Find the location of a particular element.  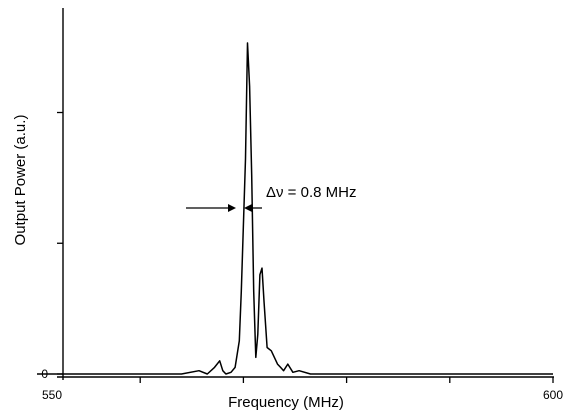

x-axis-label: Frequency (MHz) is located at coordinates (286, 402).